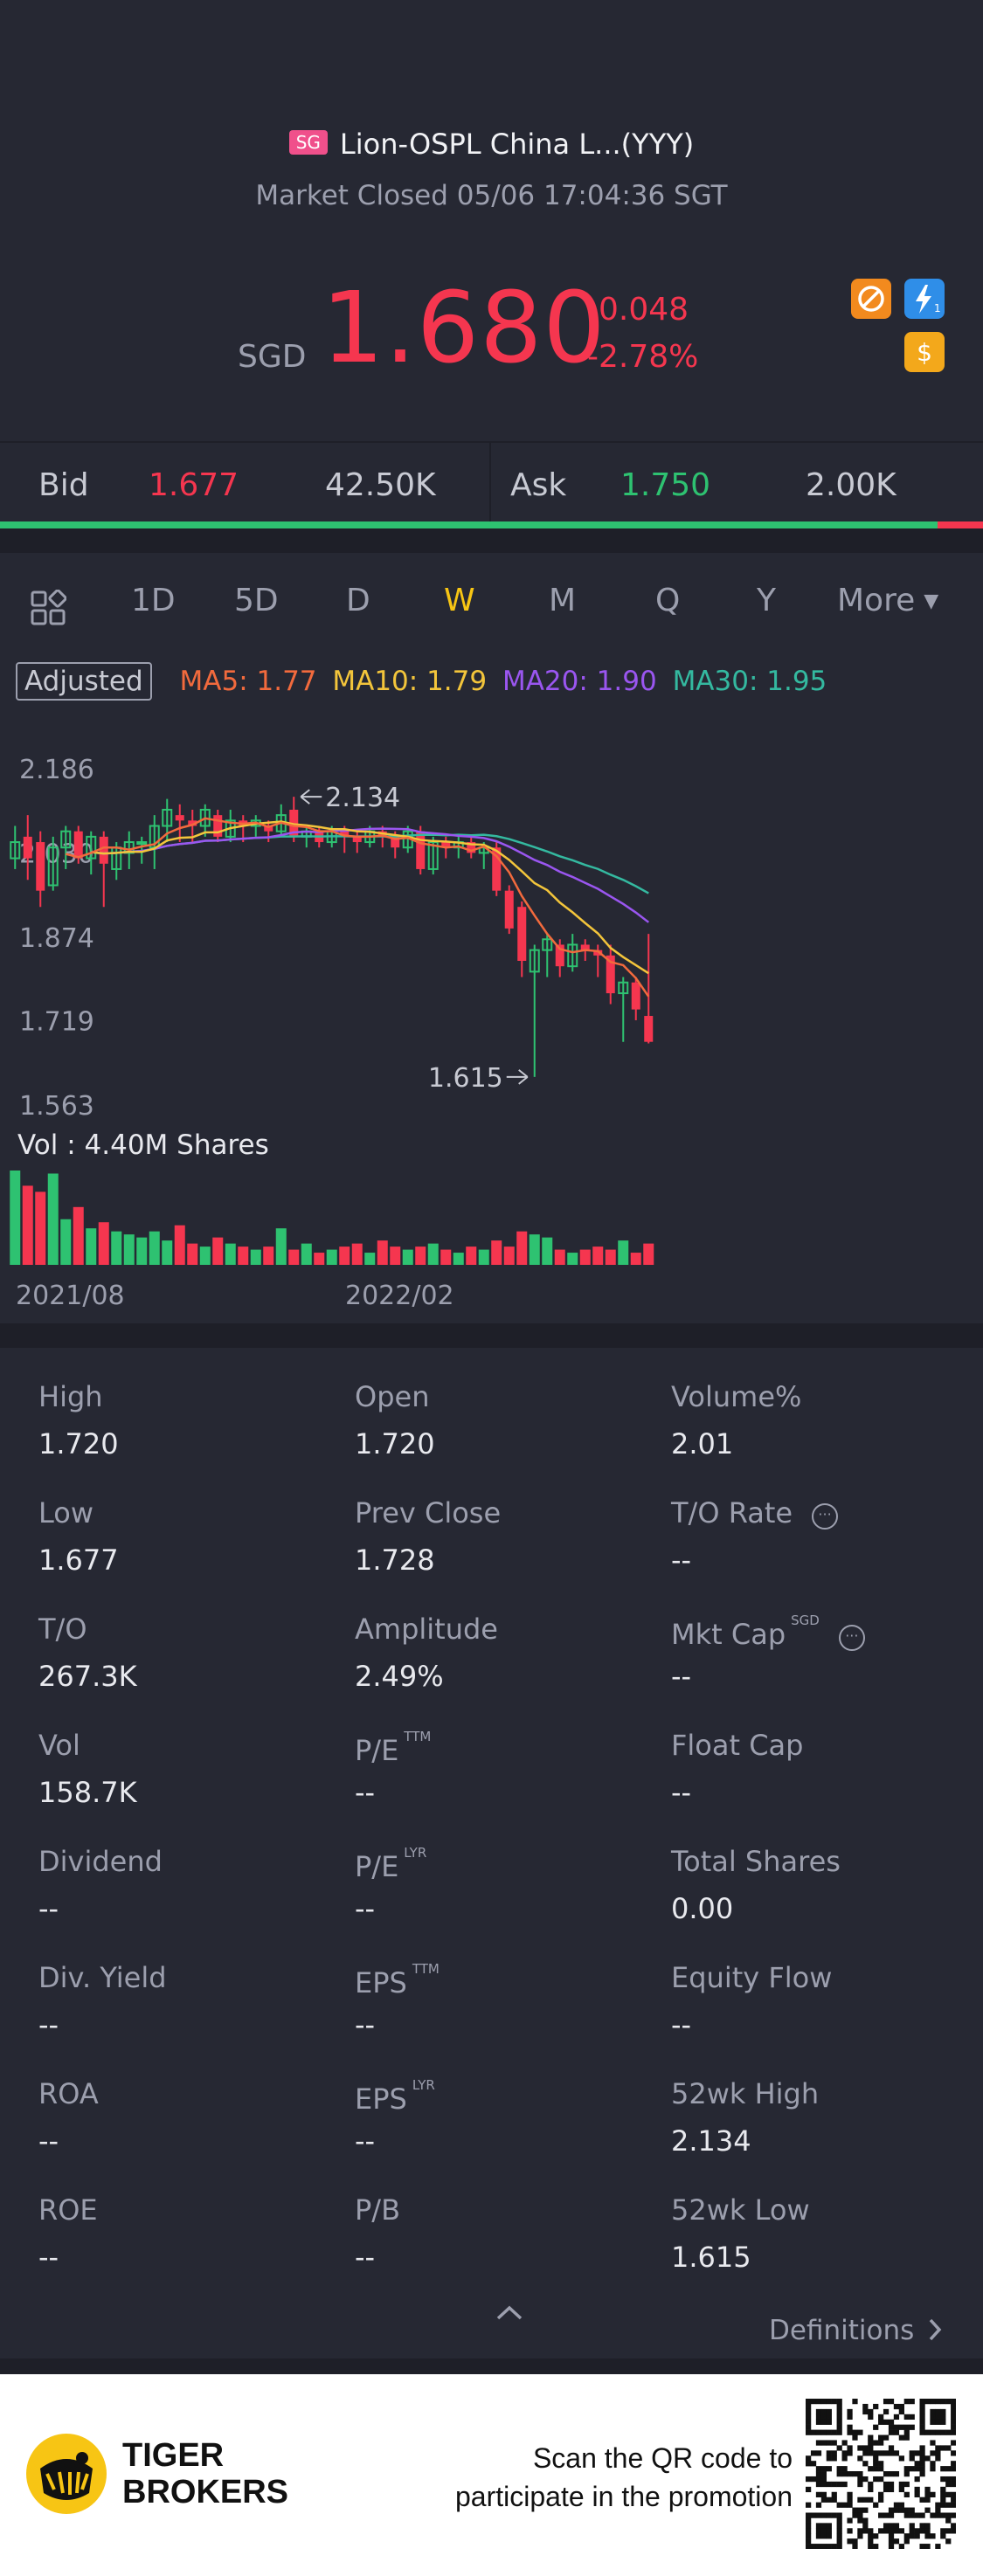 The height and width of the screenshot is (2576, 983). What do you see at coordinates (961, 524) in the screenshot?
I see `ask-ratio-segment` at bounding box center [961, 524].